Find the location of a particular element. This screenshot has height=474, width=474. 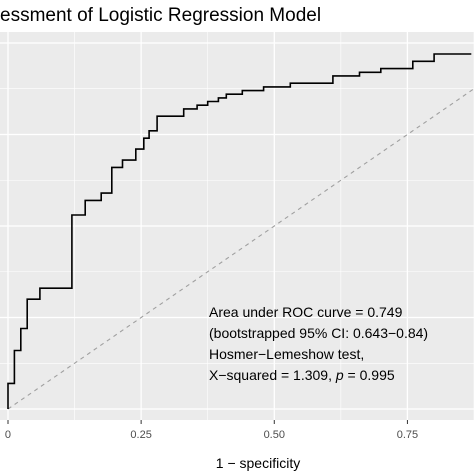

x-axis-label: 1 − specificity is located at coordinates (258, 463).